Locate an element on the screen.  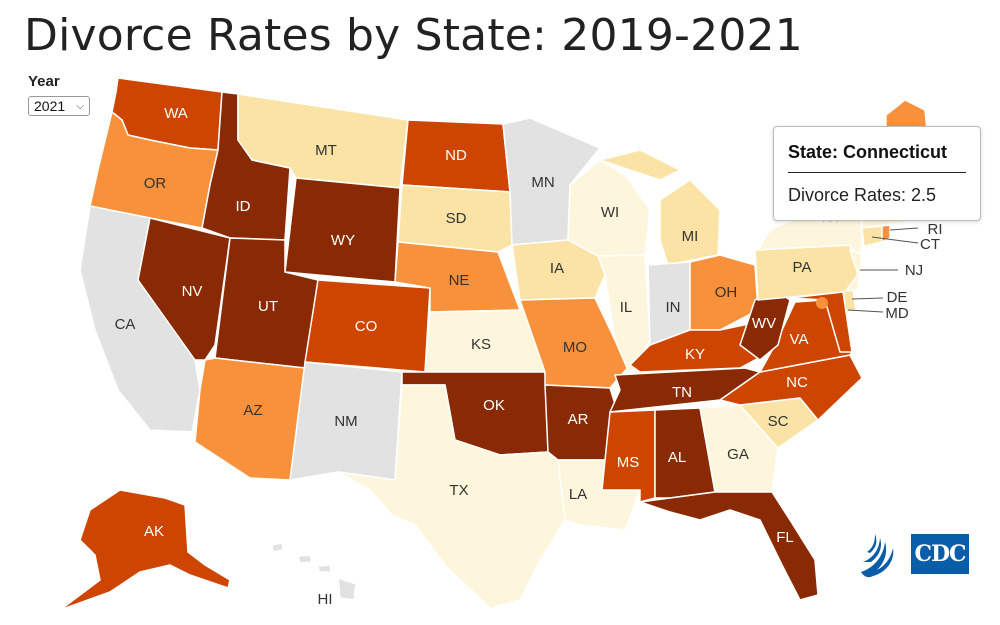
label-ok: OK is located at coordinates (494, 405).